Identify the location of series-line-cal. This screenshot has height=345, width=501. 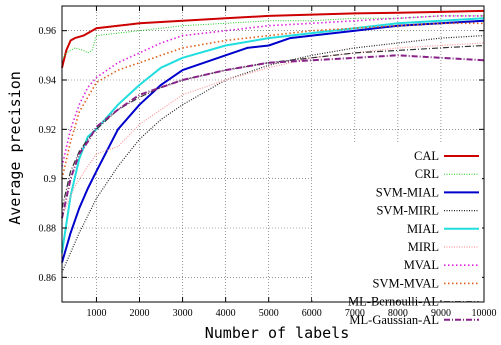
(273, 38).